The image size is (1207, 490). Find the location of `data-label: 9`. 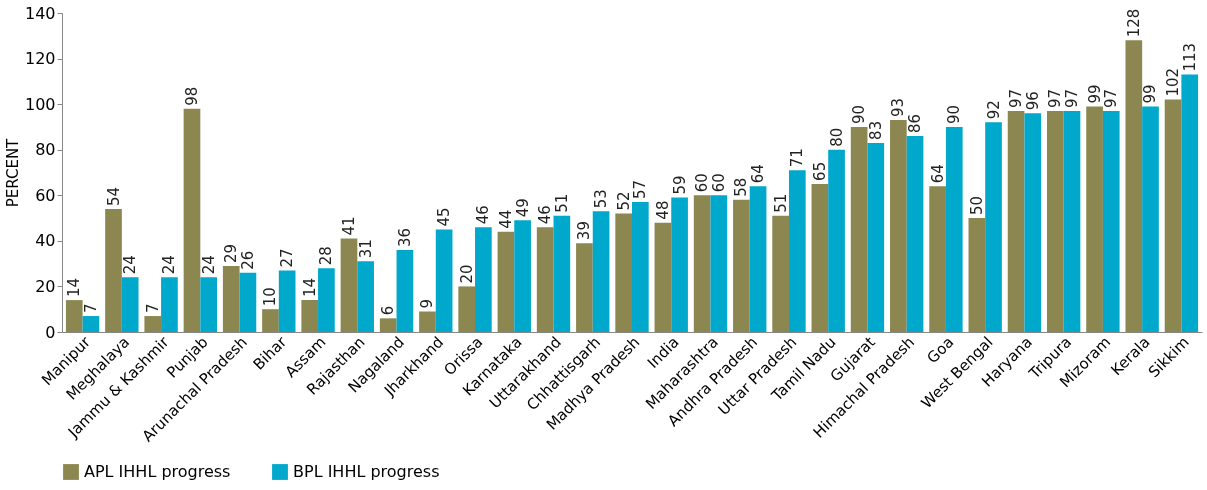

data-label: 9 is located at coordinates (427, 303).